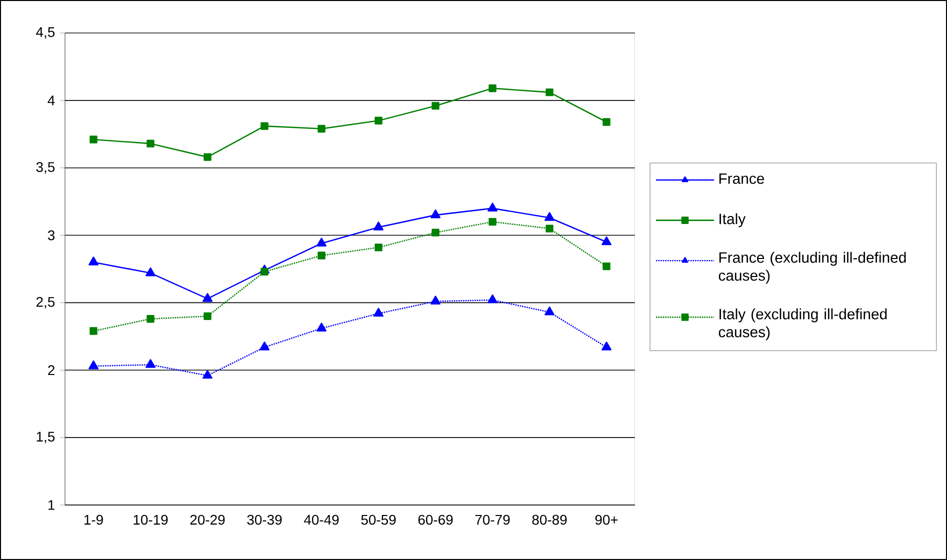 Image resolution: width=947 pixels, height=560 pixels. I want to click on legend-label: Italy, so click(733, 220).